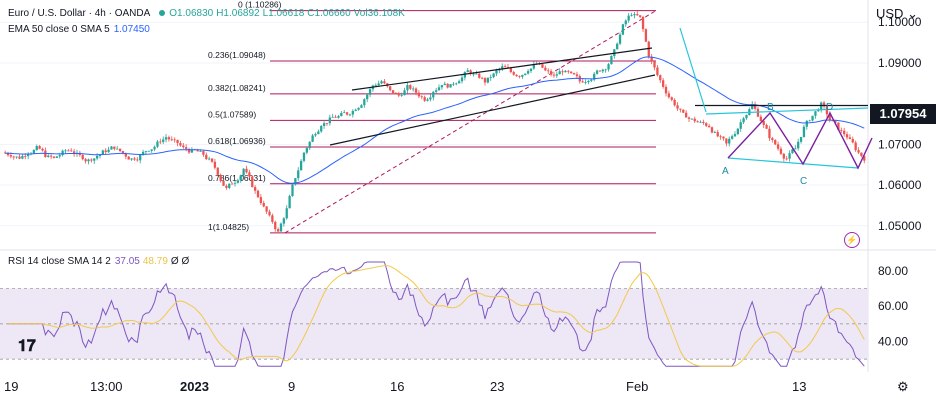  Describe the element at coordinates (893, 271) in the screenshot. I see `rsi-tick-label: 80.00` at that location.